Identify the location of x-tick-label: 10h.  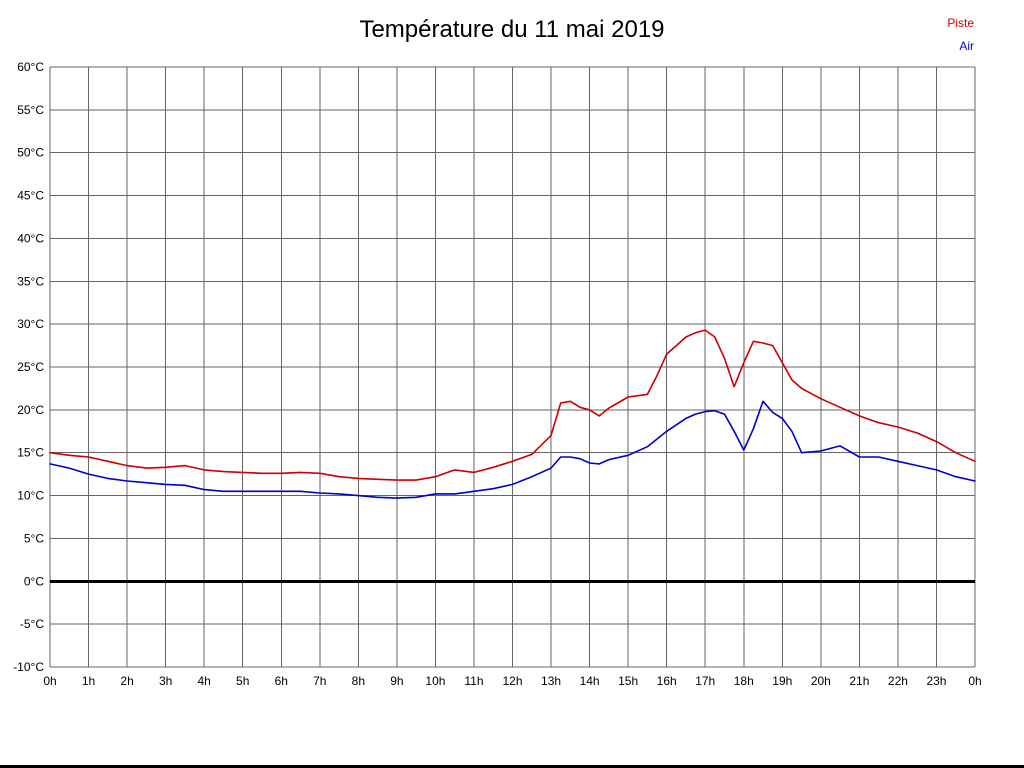
(435, 681).